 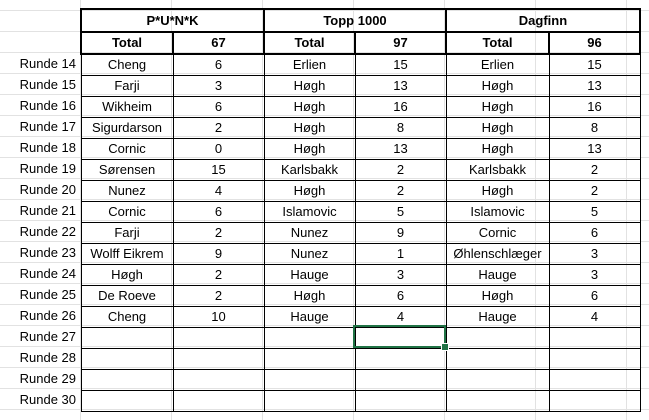 What do you see at coordinates (47, 315) in the screenshot?
I see `row-label: Runde 26` at bounding box center [47, 315].